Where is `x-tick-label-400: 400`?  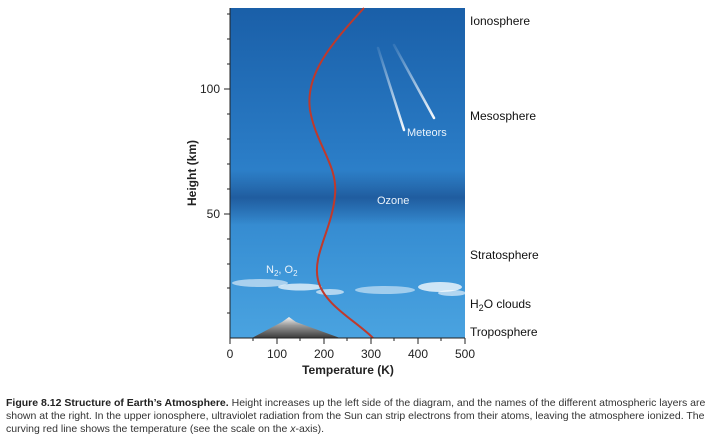
x-tick-label-400: 400 is located at coordinates (418, 354).